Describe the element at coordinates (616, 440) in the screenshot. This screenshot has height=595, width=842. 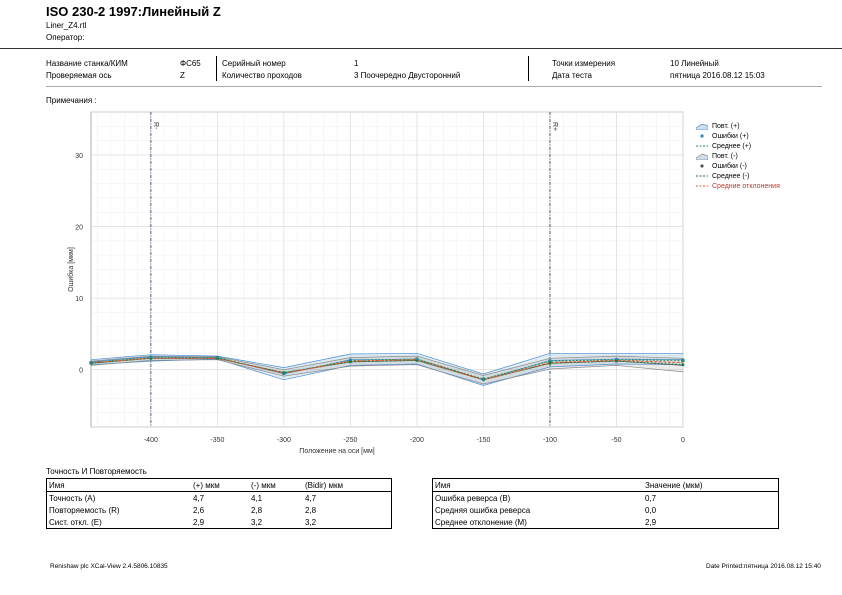
I see `x-tick-label: -50` at that location.